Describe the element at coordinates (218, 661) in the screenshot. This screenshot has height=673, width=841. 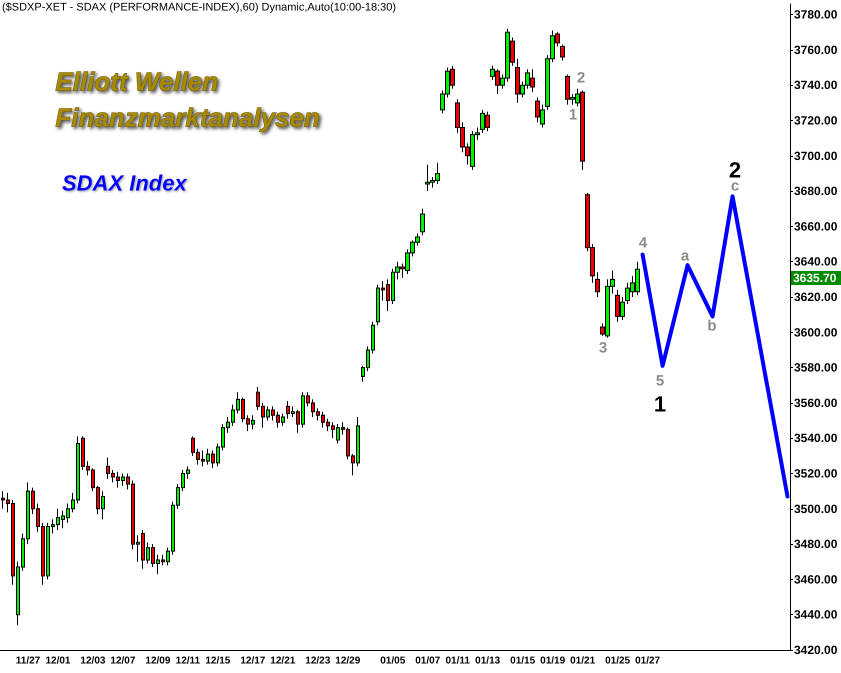
I see `x-tick-label: 12/15` at that location.